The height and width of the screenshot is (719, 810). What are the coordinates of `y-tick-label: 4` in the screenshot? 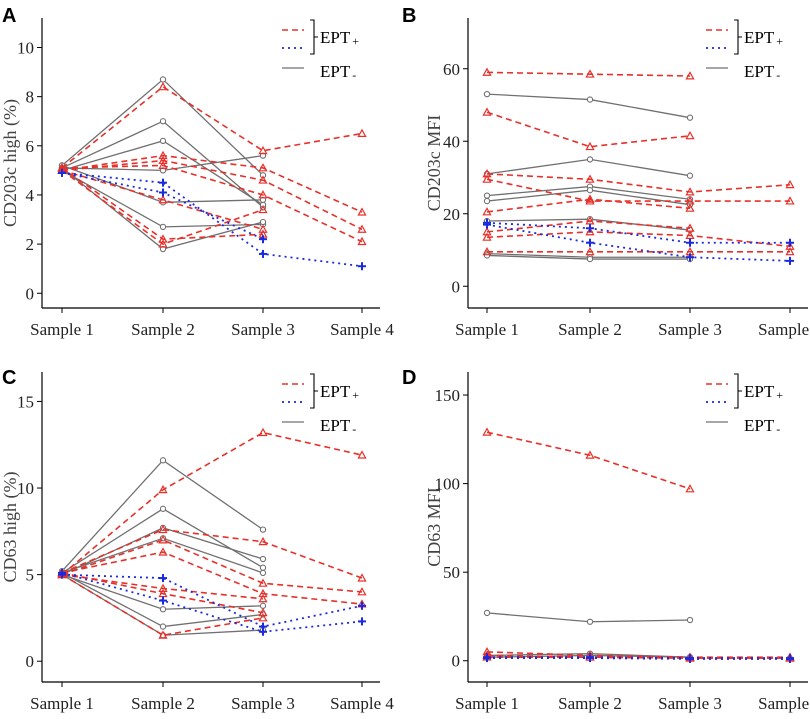 It's located at (30, 195).